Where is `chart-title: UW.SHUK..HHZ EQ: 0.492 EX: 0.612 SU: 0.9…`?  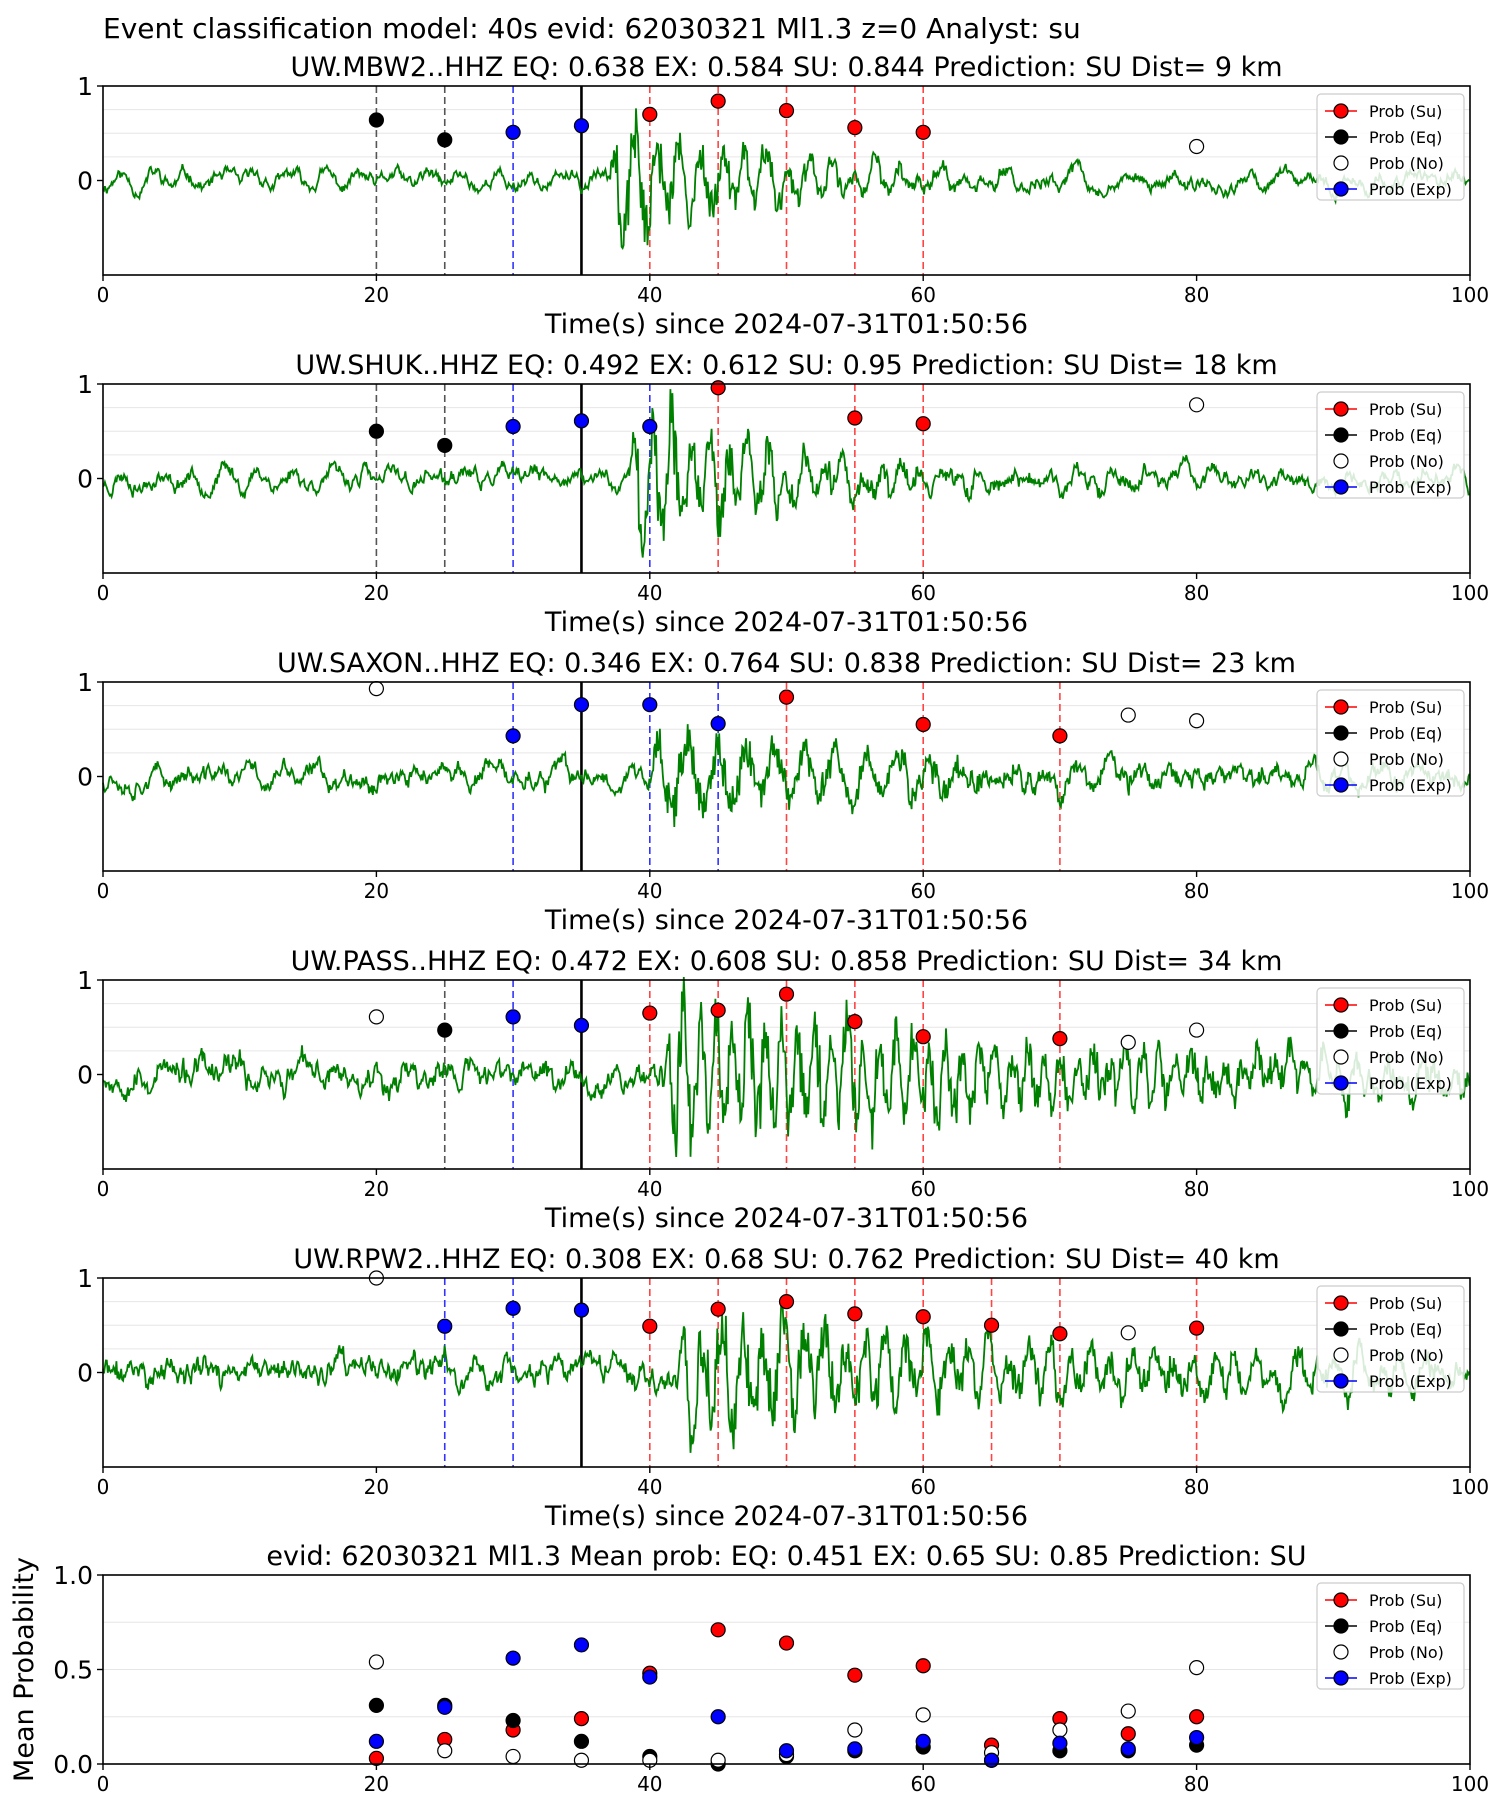
chart-title: UW.SHUK..HHZ EQ: 0.492 EX: 0.612 SU: 0.9… is located at coordinates (786, 365).